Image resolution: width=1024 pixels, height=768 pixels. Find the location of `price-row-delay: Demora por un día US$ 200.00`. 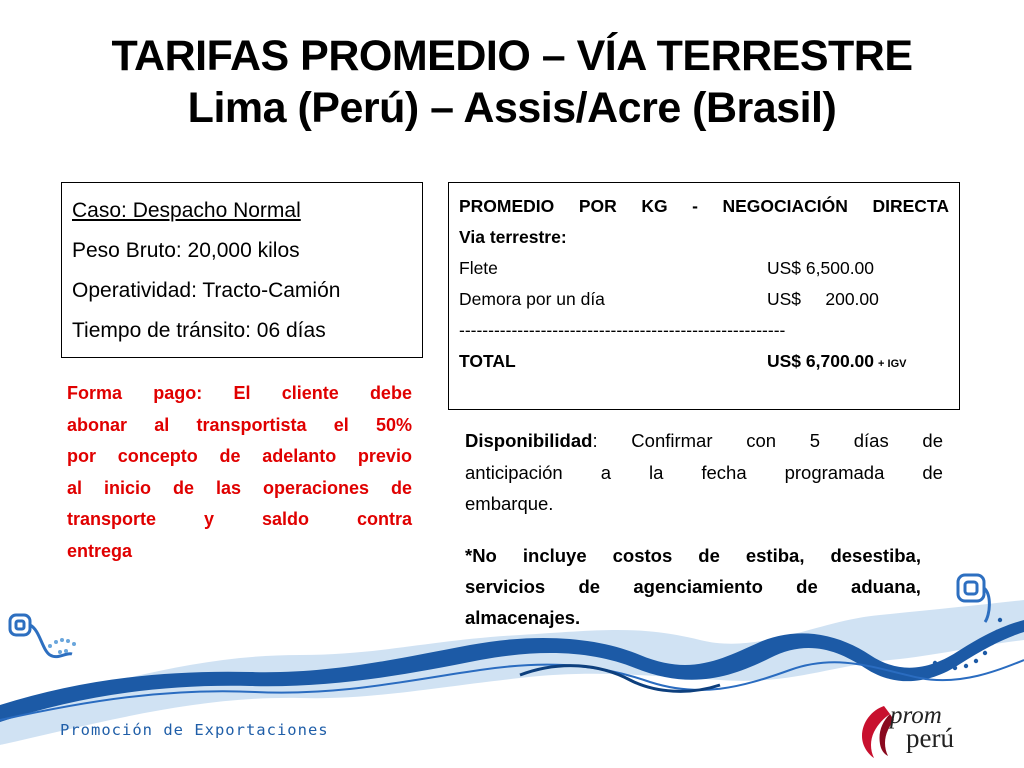

price-row-delay: Demora por un día US$ 200.00 is located at coordinates (704, 299).